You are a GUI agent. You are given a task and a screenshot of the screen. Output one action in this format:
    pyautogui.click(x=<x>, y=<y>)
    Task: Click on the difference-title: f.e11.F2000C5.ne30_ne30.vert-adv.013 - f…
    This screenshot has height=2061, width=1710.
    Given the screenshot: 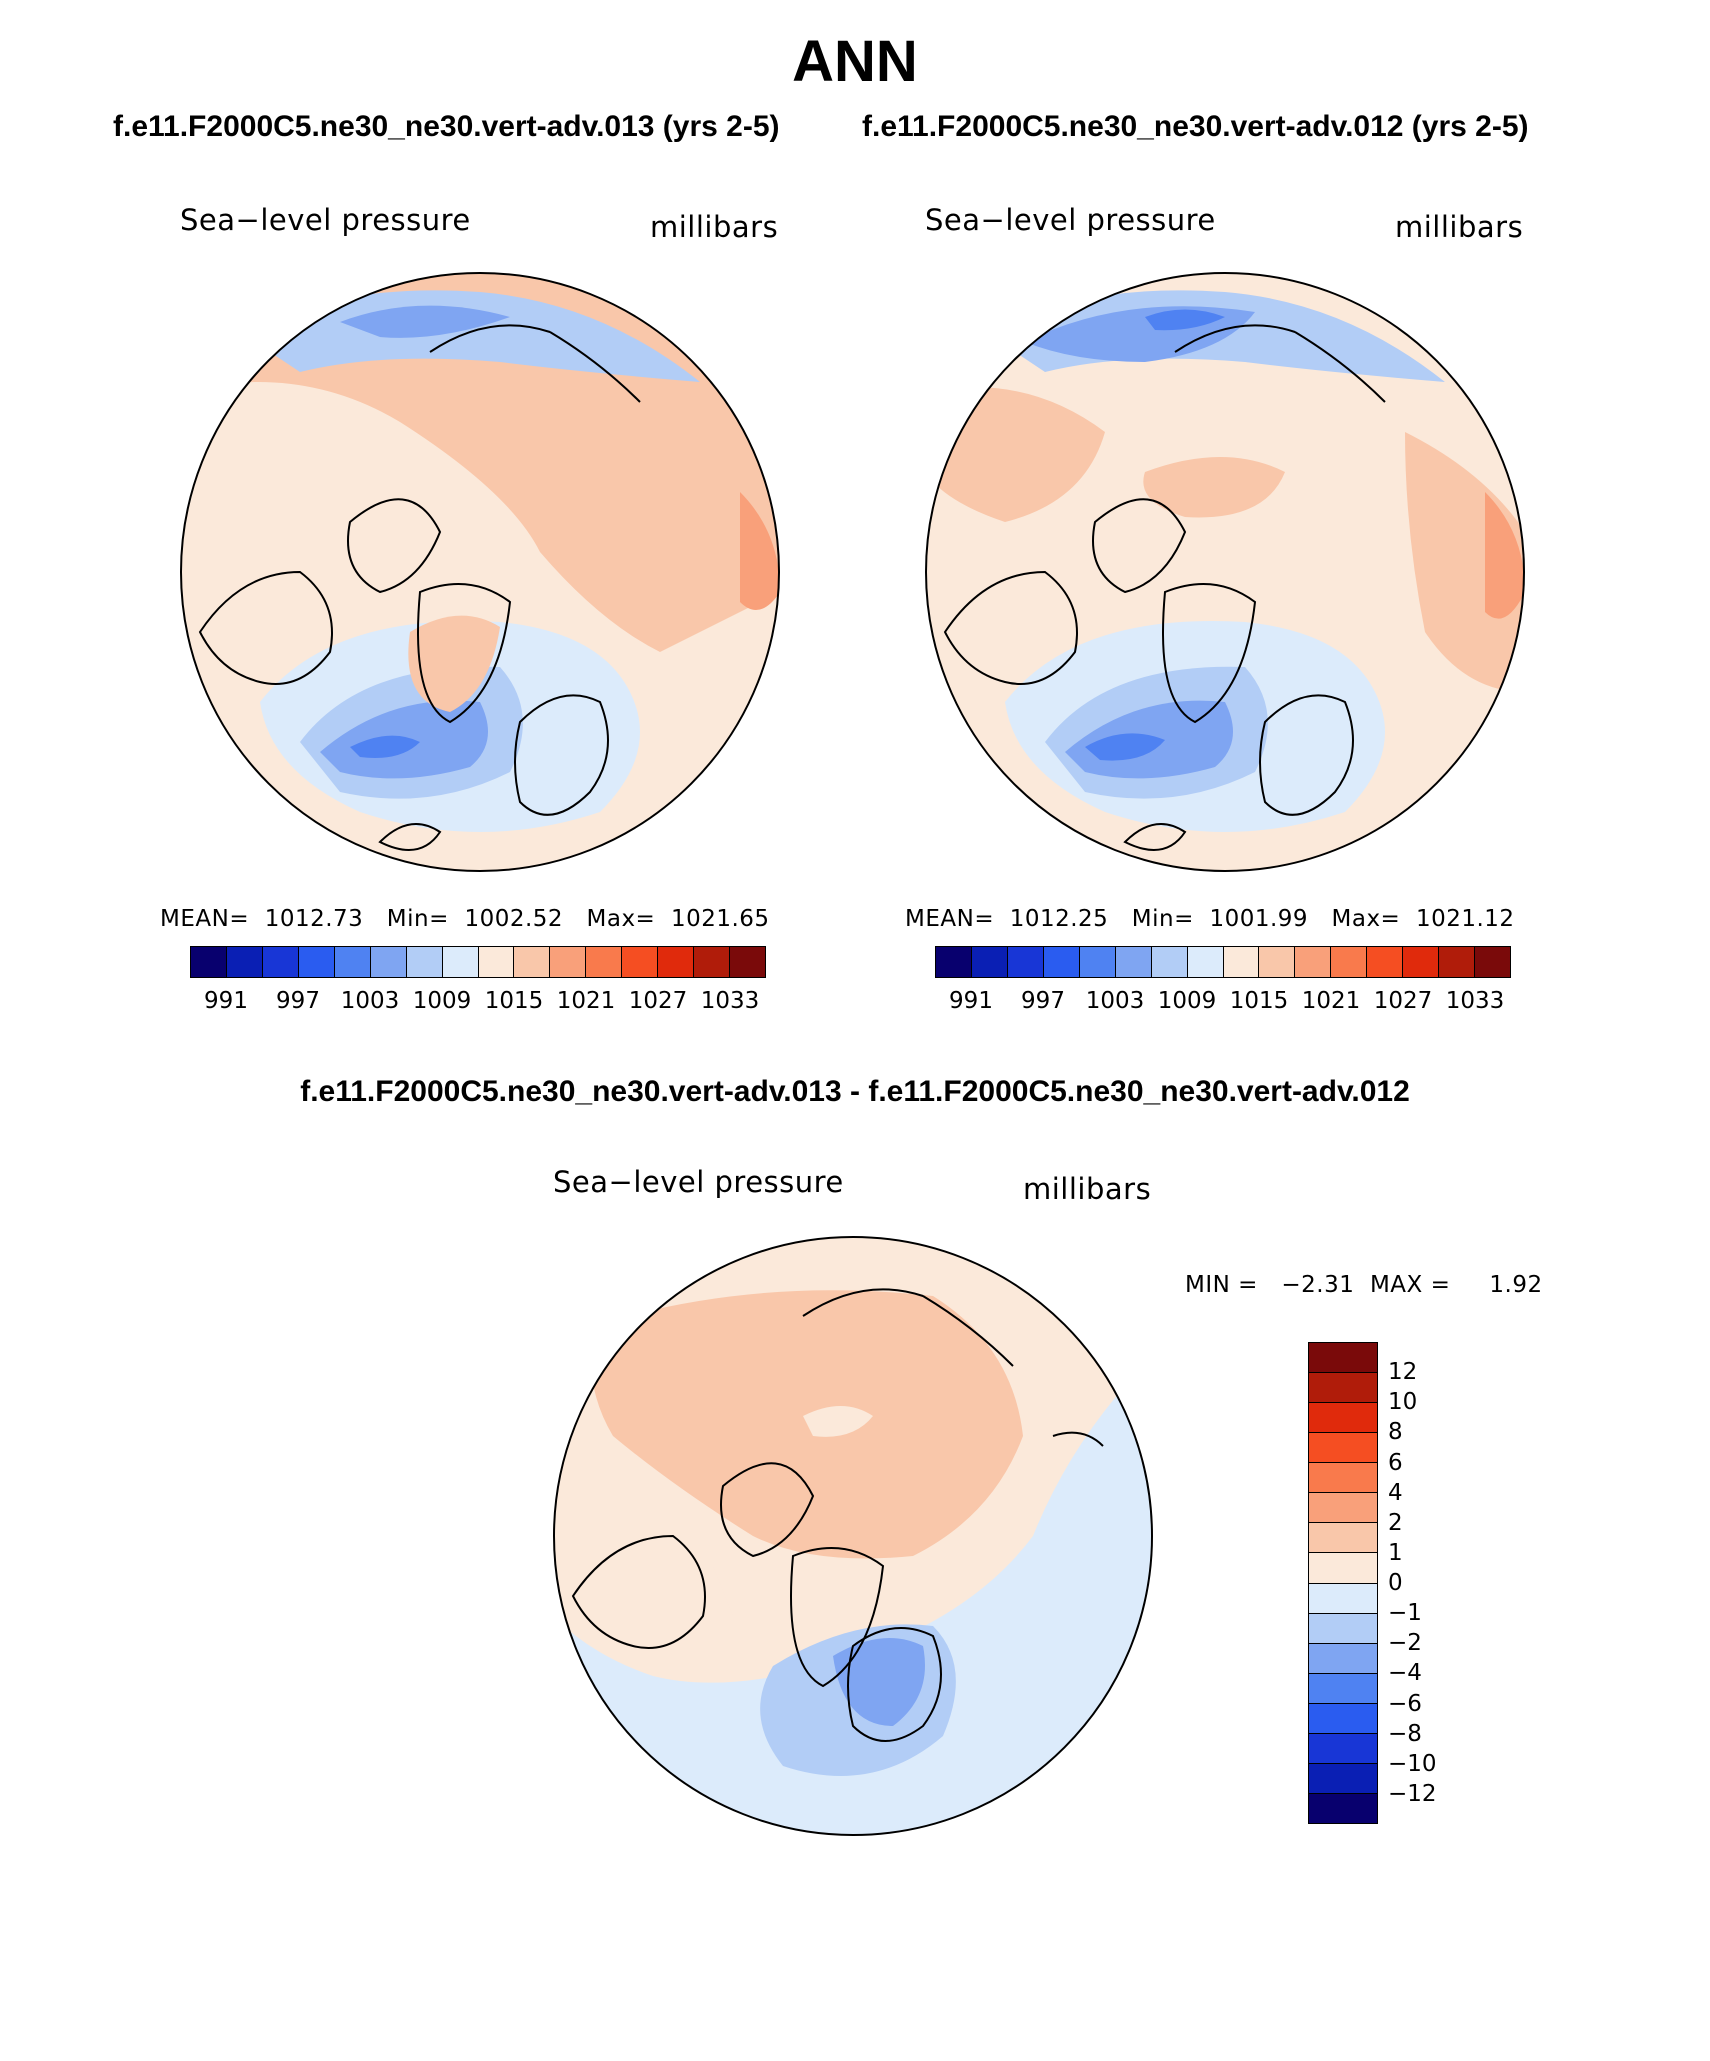 What is the action you would take?
    pyautogui.click(x=855, y=1091)
    